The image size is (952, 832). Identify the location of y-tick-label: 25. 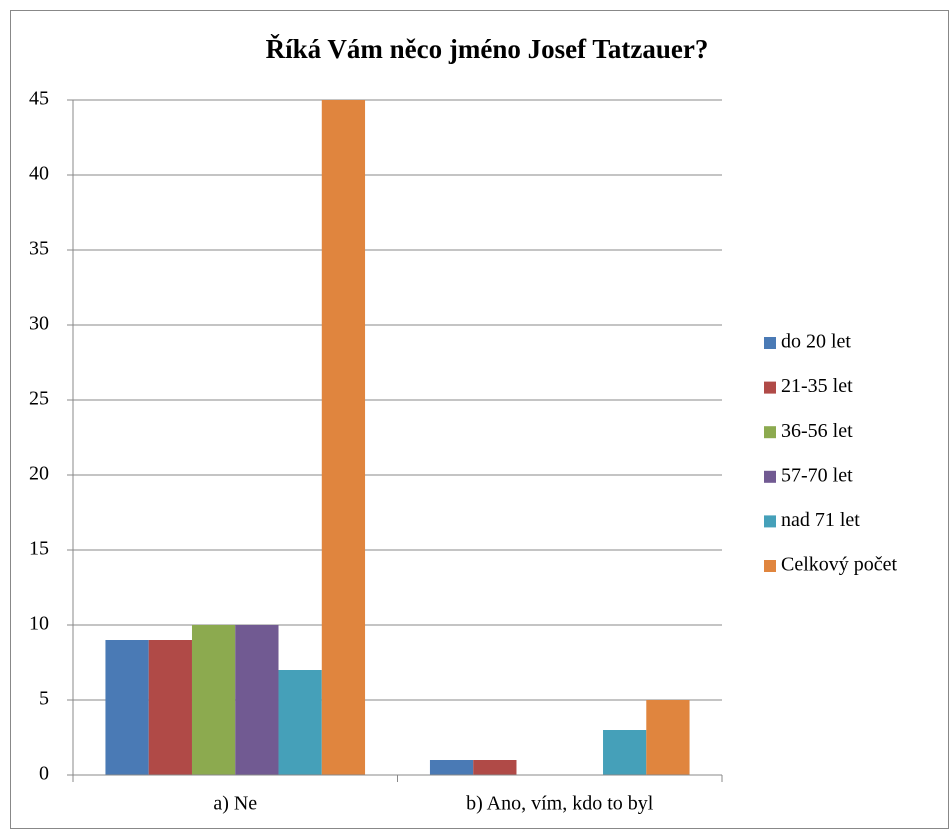
(39, 399).